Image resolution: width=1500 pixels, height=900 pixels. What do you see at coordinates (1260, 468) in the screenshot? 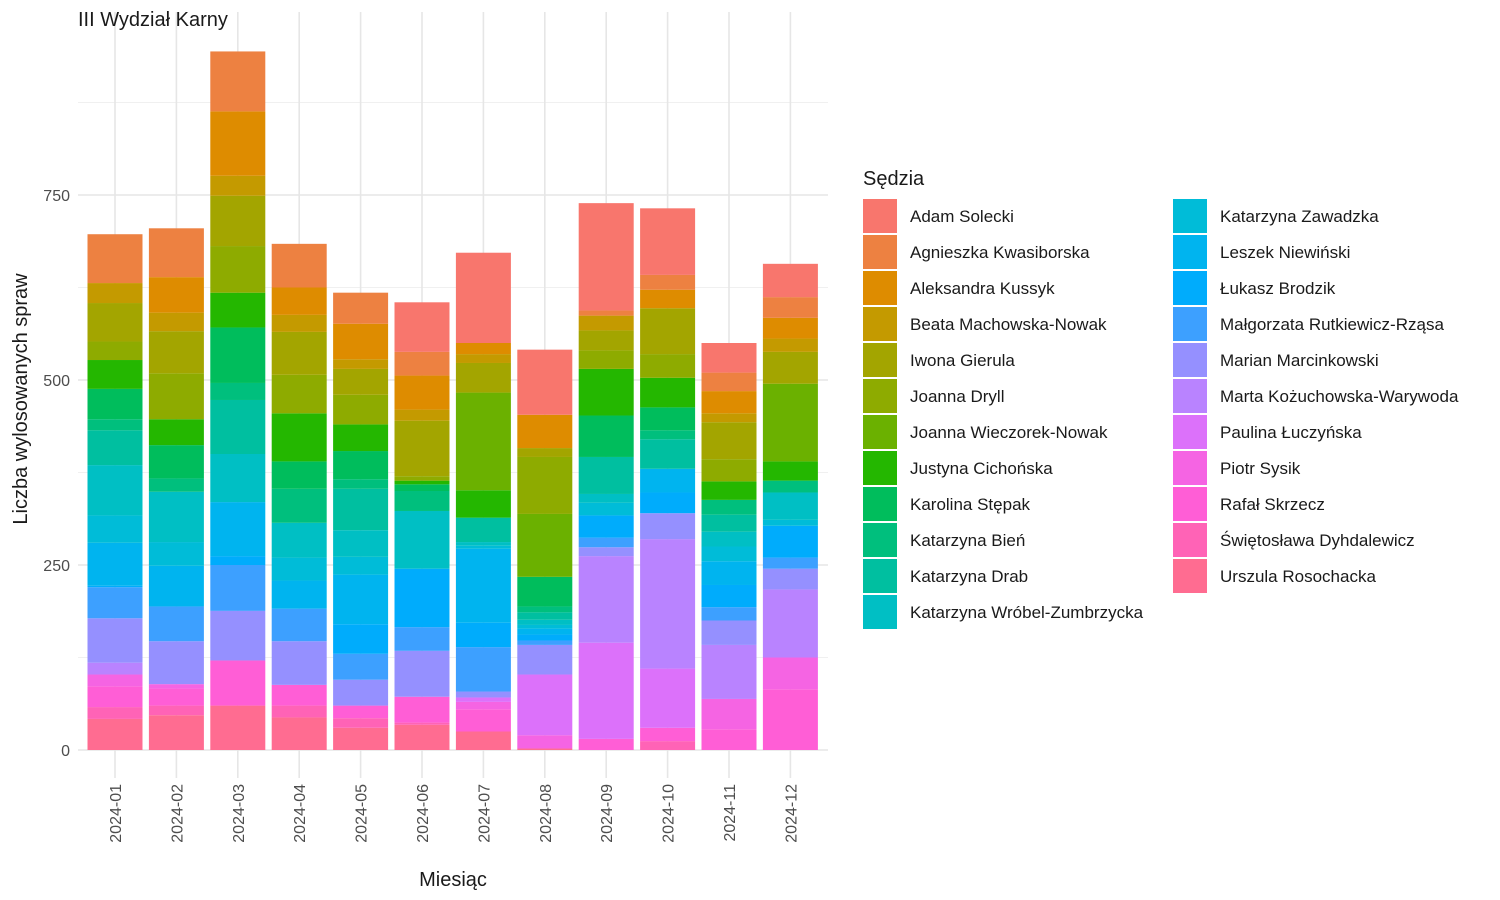
I see `legend-label: Piotr Sysik` at bounding box center [1260, 468].